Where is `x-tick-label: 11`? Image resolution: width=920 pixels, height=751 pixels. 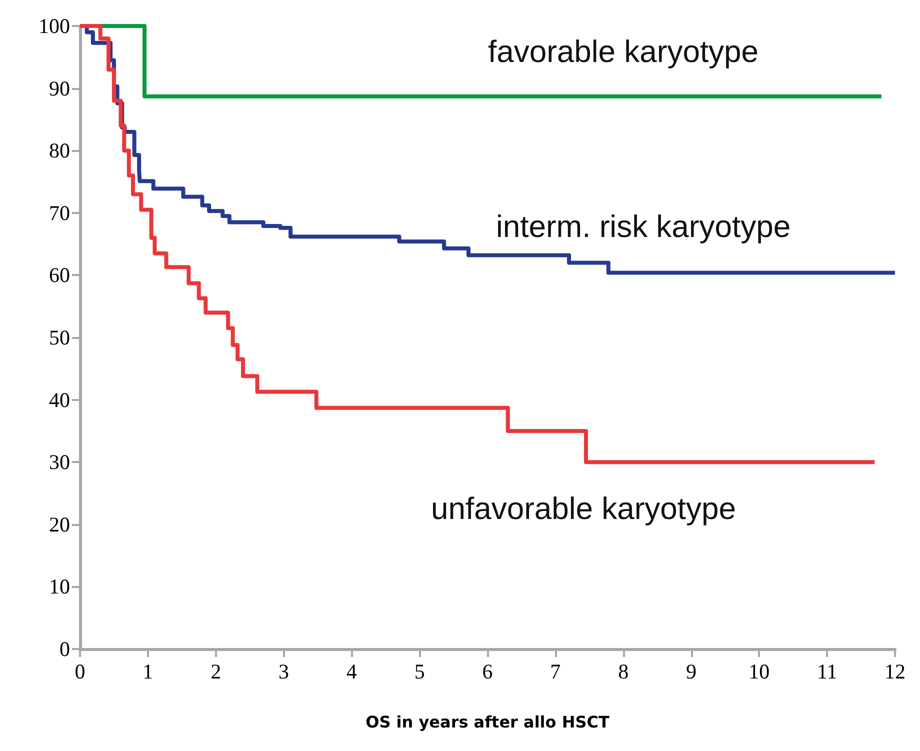 x-tick-label: 11 is located at coordinates (827, 672).